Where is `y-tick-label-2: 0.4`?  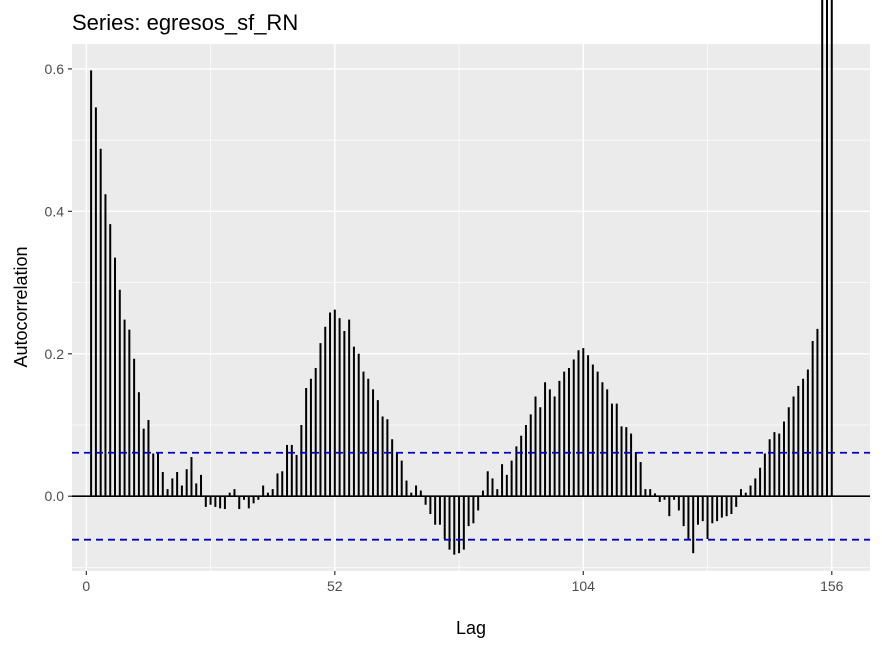 y-tick-label-2: 0.4 is located at coordinates (55, 211).